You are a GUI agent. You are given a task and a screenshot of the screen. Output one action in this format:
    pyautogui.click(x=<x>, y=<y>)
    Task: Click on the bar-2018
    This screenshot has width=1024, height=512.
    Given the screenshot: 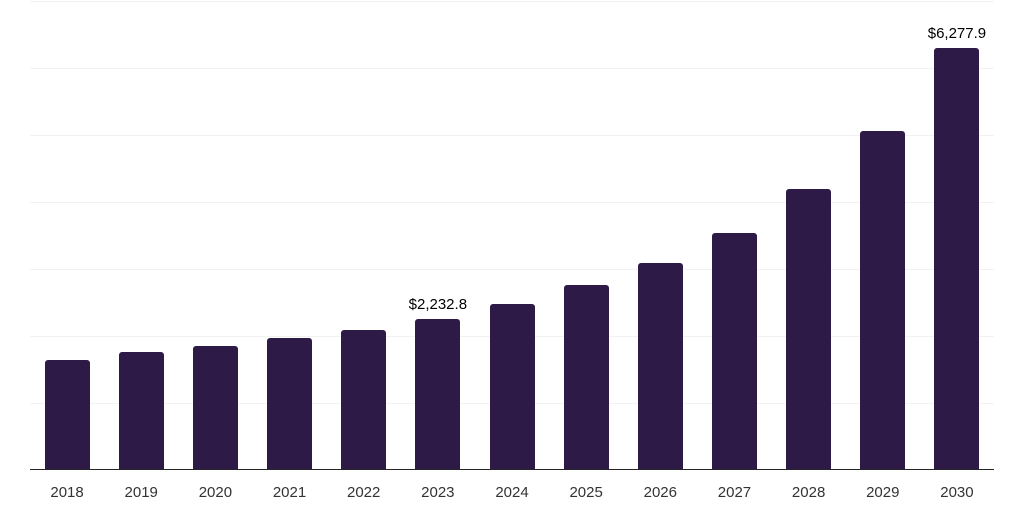 What is the action you would take?
    pyautogui.click(x=67, y=414)
    